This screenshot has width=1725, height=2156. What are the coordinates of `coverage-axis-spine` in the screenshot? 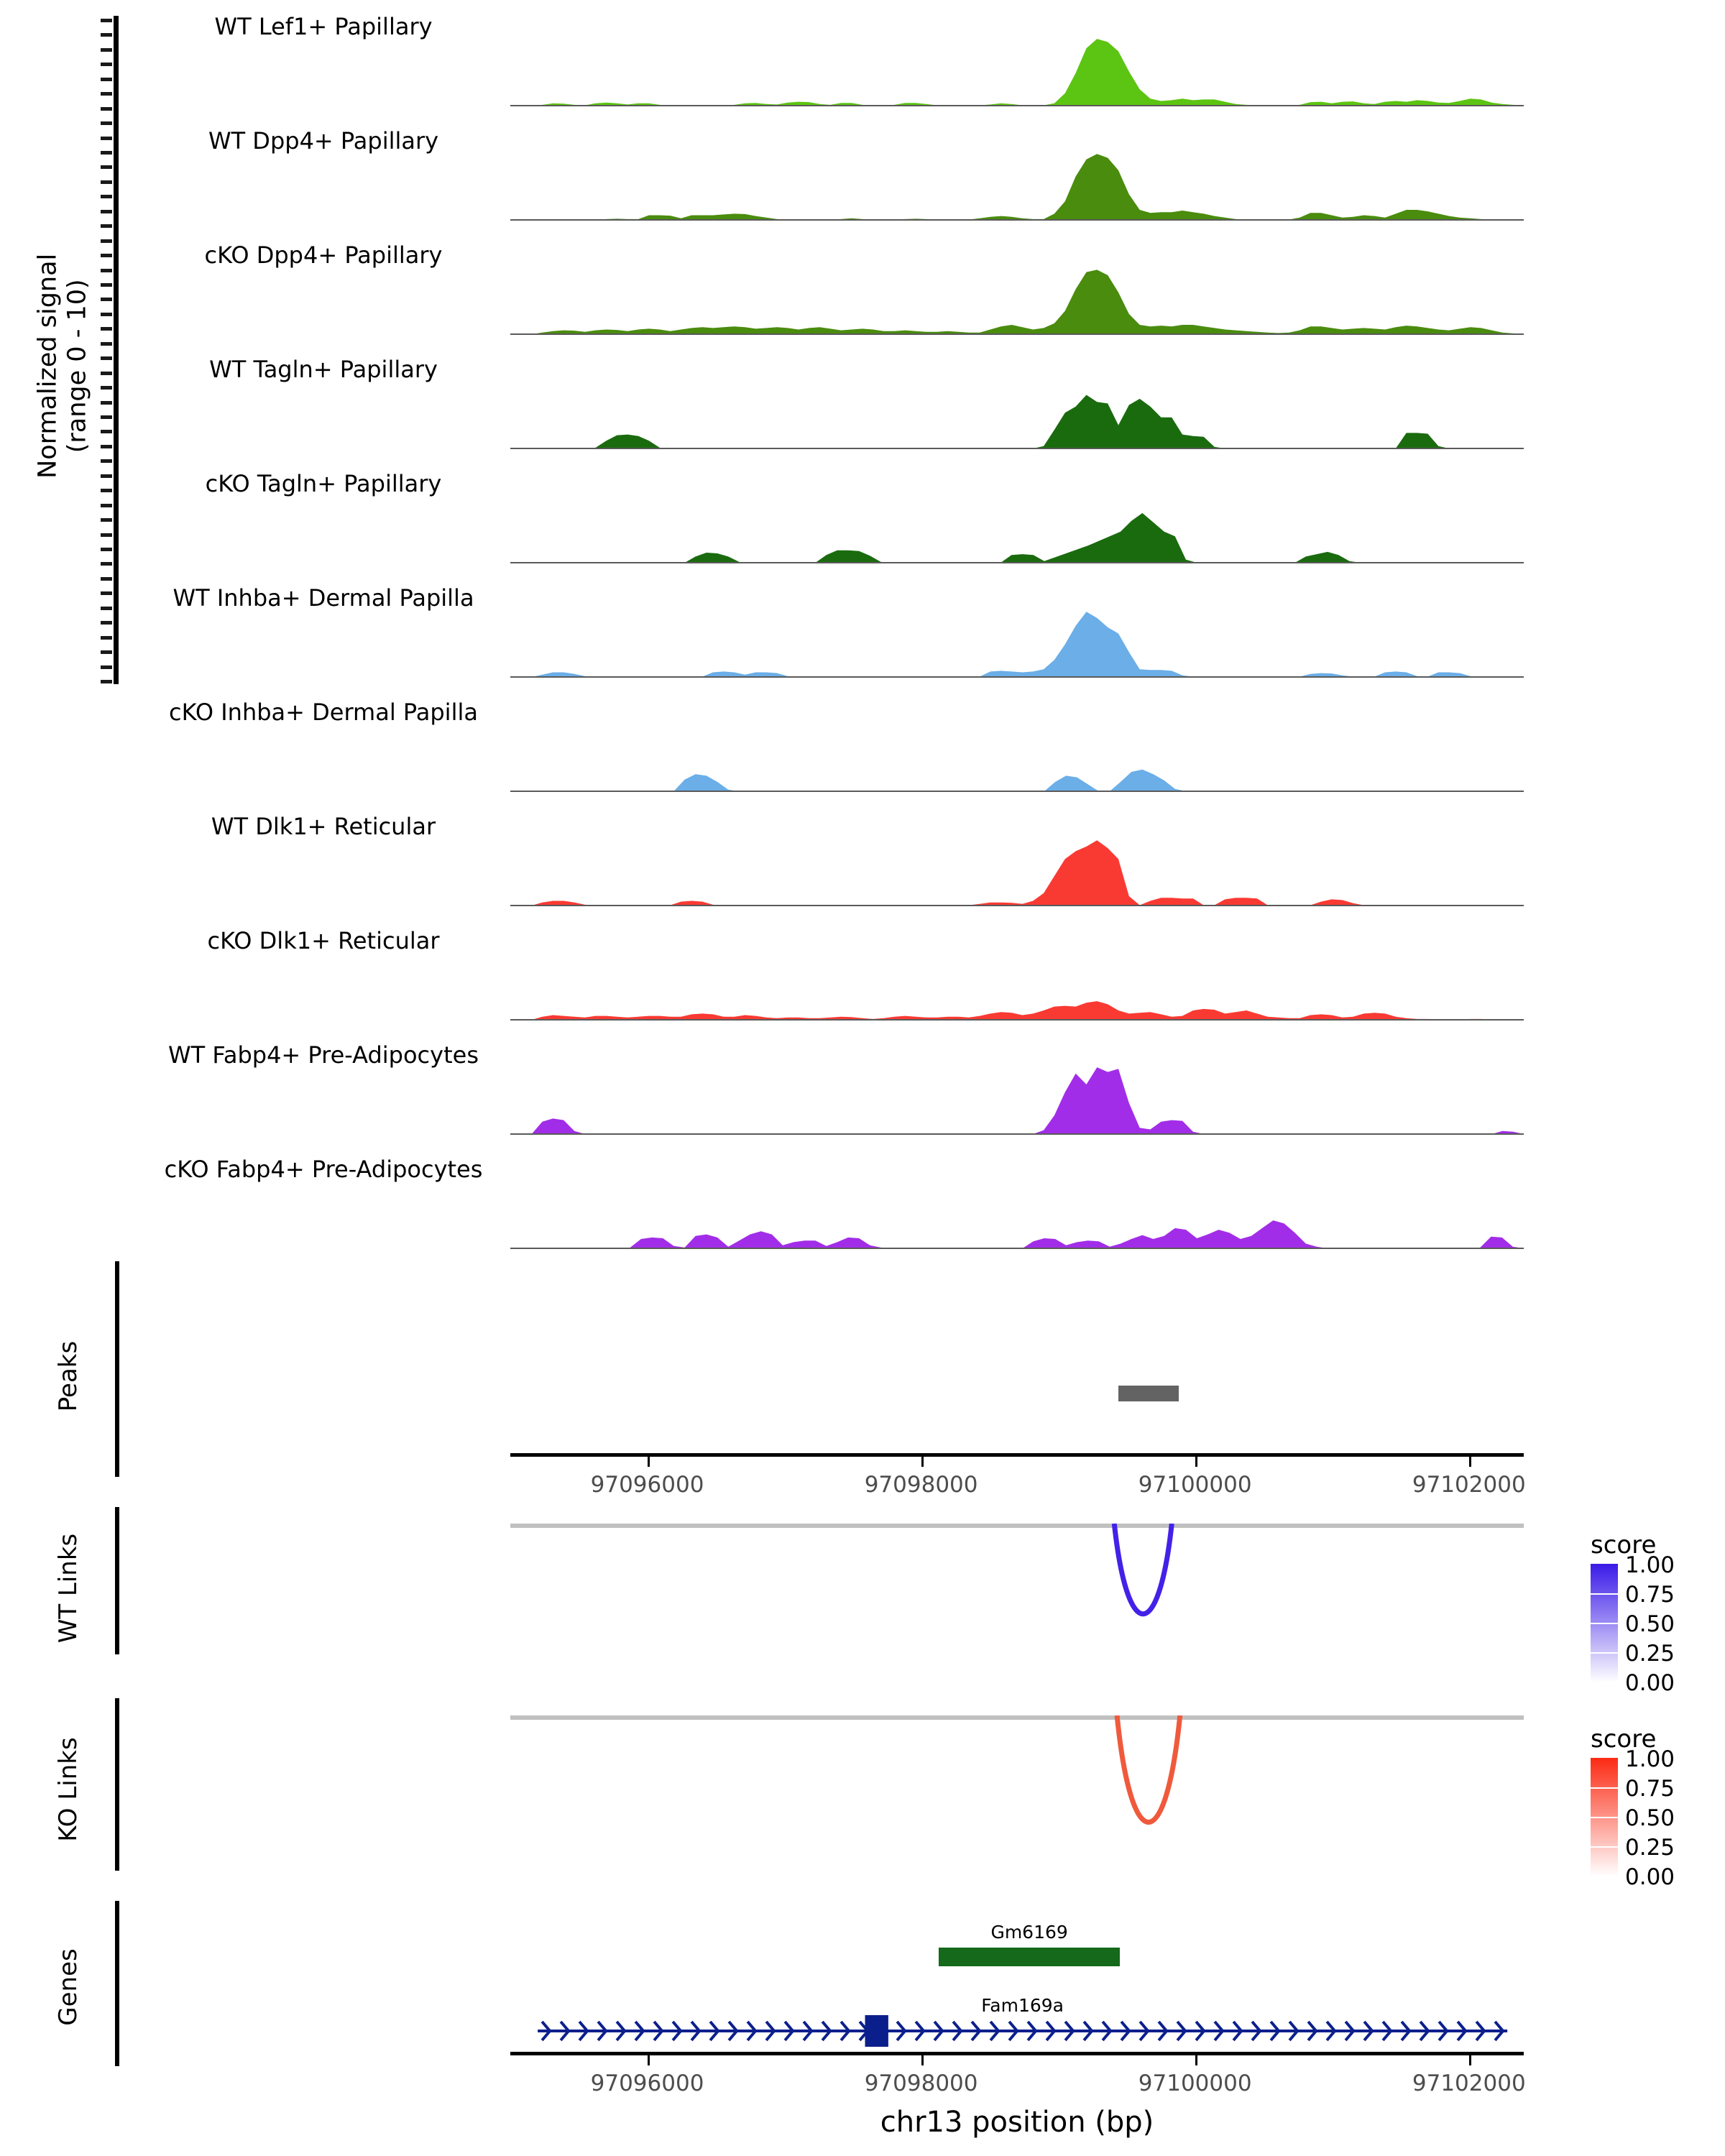 It's located at (116, 350).